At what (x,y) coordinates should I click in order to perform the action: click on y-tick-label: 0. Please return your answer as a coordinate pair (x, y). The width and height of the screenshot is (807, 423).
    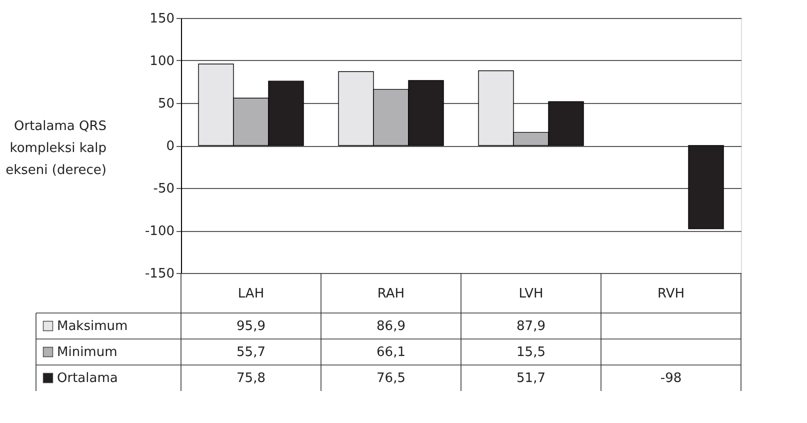
    Looking at the image, I should click on (170, 146).